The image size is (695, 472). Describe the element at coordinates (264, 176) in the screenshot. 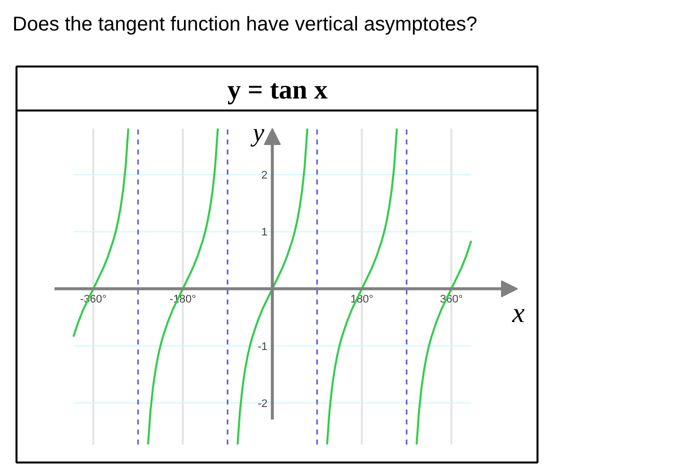

I see `y-tick-label: 2` at that location.